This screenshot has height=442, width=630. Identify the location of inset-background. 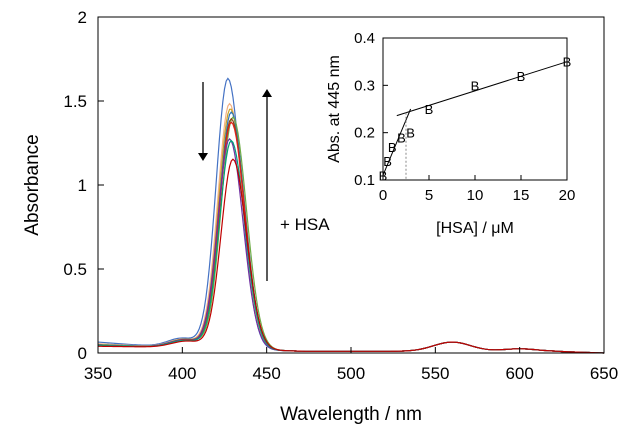
(475, 109).